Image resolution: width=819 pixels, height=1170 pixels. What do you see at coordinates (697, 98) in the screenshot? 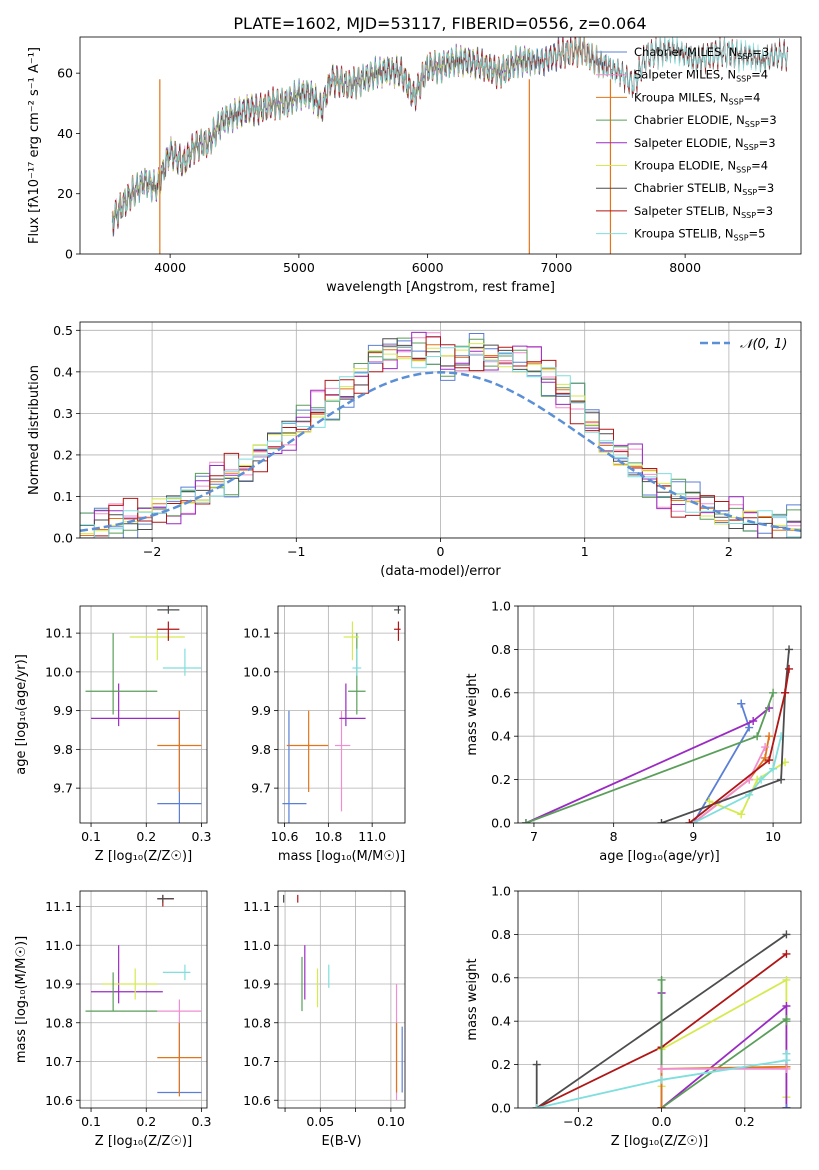
I see `legend-entry: Kroupa MILES, NSSP=4` at bounding box center [697, 98].